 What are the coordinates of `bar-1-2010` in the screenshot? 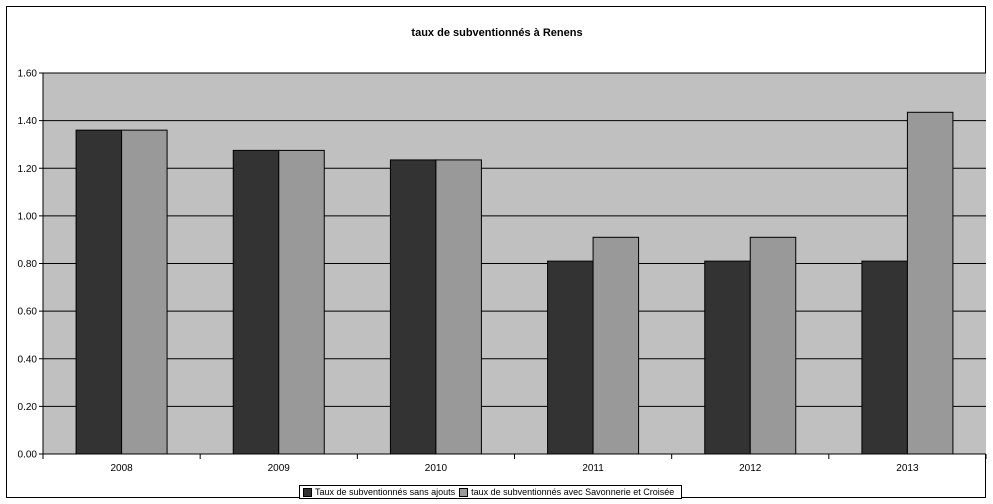 It's located at (413, 307).